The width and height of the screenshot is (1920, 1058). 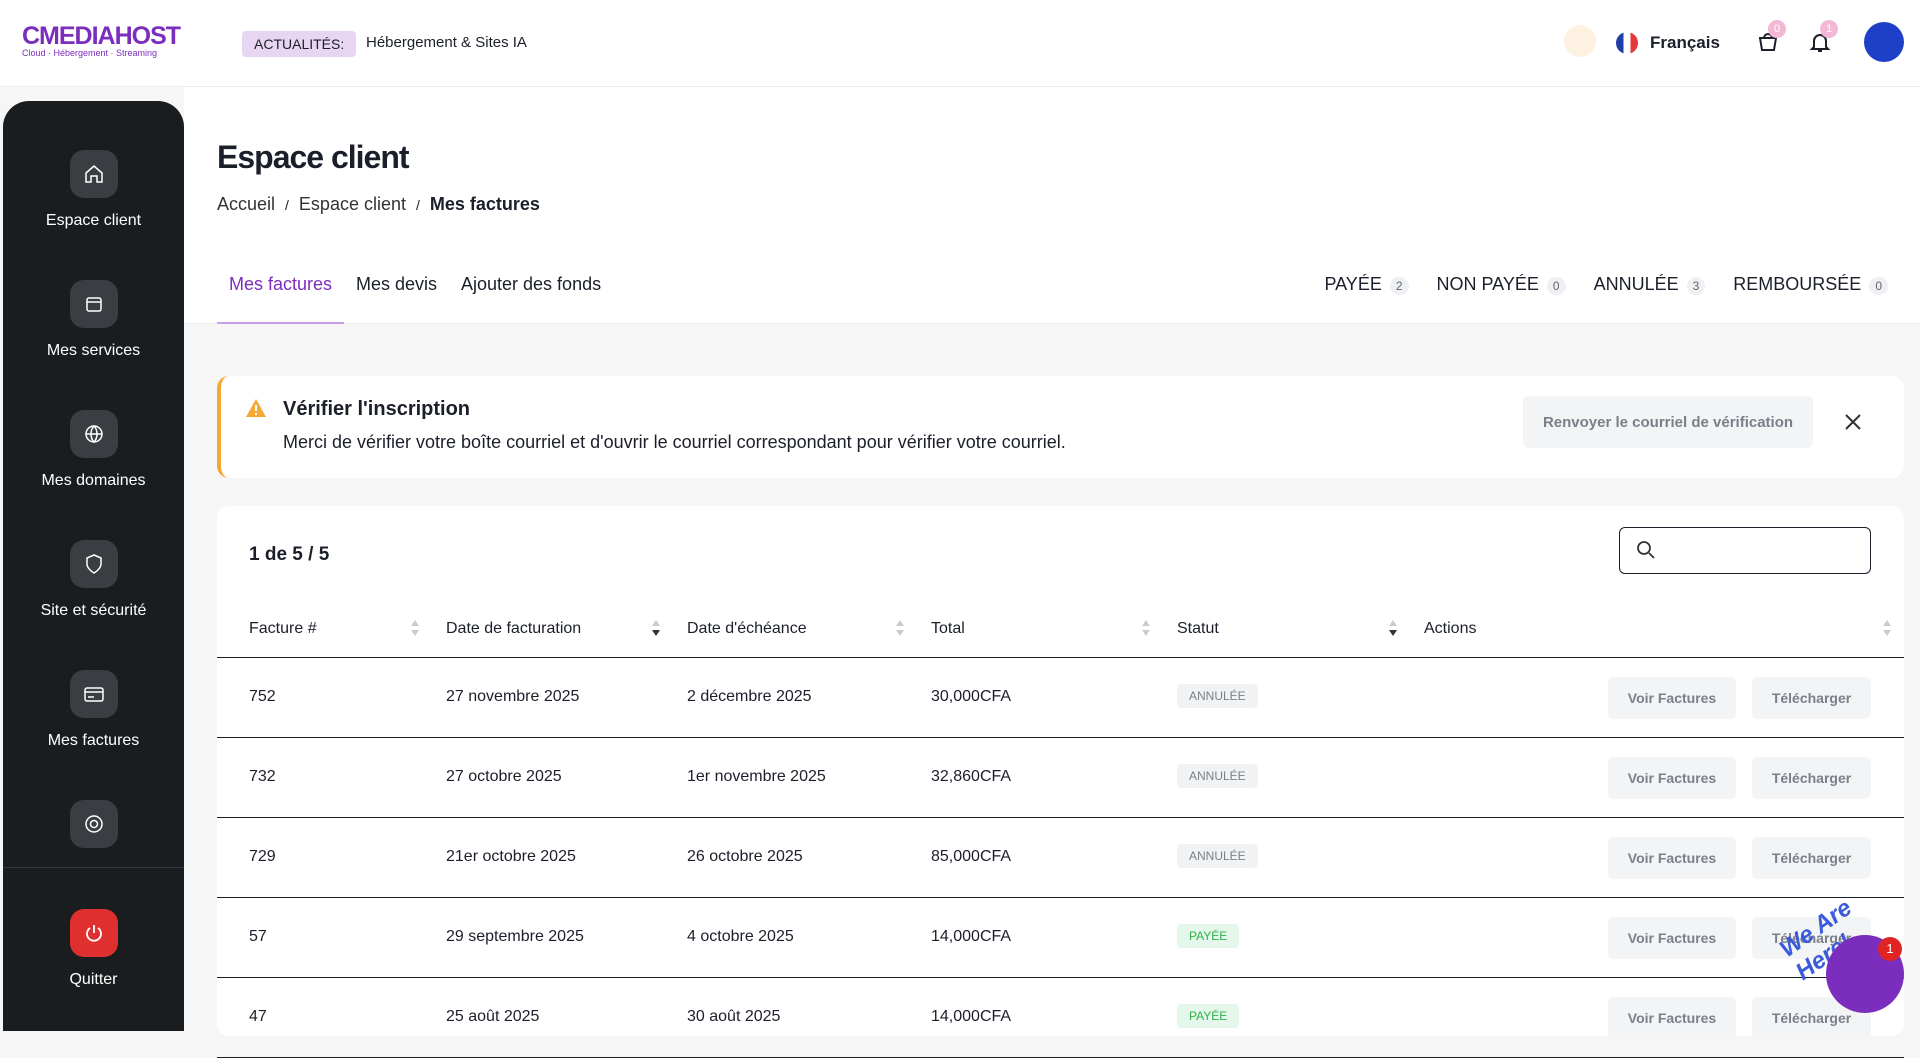 I want to click on cell: 21er octobre 2025, so click(x=511, y=856).